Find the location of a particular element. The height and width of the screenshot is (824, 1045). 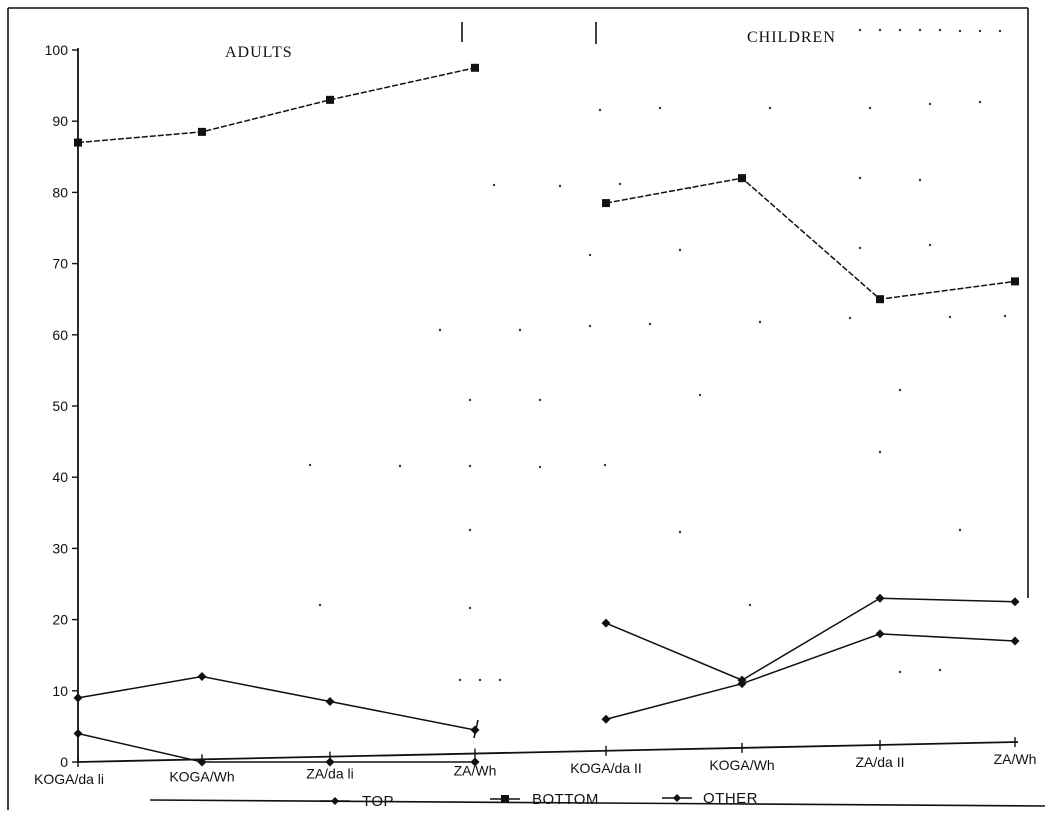

y-tick-label: 90 is located at coordinates (60, 121).